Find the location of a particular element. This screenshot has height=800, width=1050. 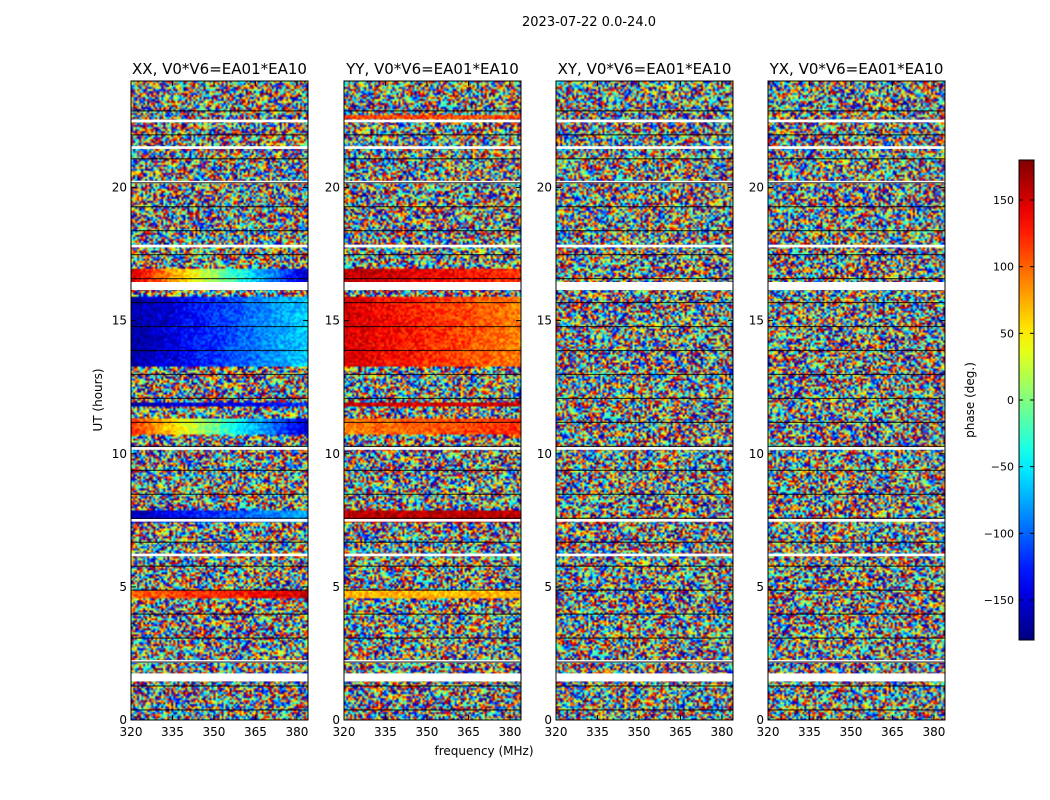

colorbar-tick-label: 0 is located at coordinates (1010, 400).